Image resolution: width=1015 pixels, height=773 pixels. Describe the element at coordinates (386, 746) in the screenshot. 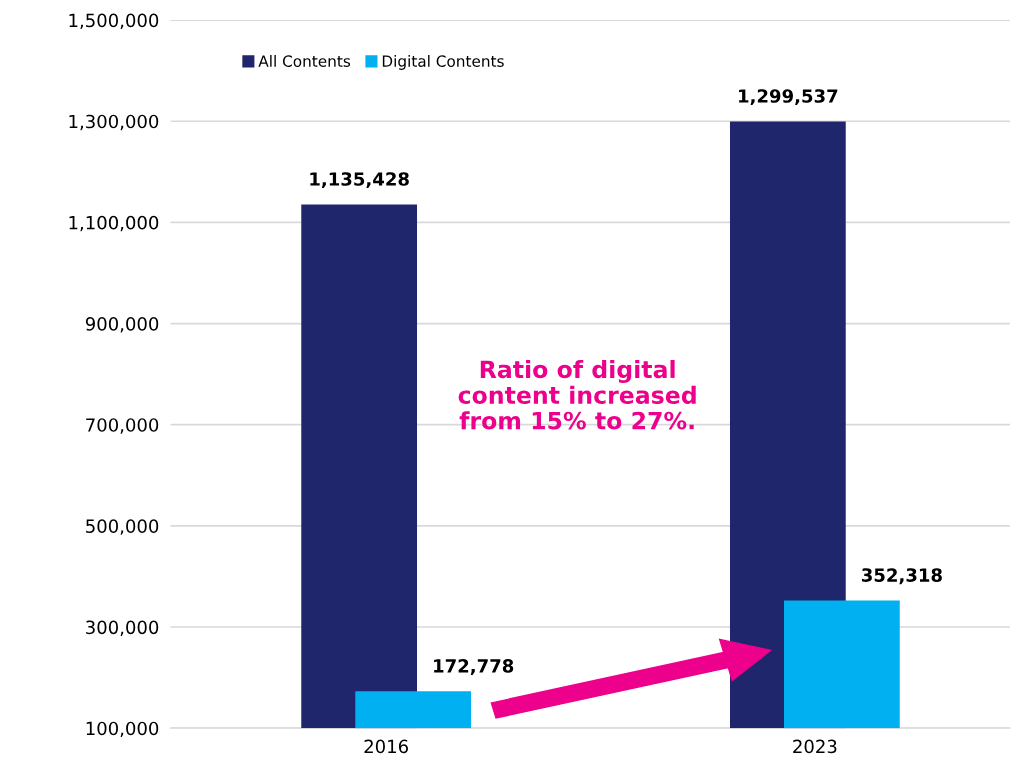

I see `x-tick-label: 2016` at that location.